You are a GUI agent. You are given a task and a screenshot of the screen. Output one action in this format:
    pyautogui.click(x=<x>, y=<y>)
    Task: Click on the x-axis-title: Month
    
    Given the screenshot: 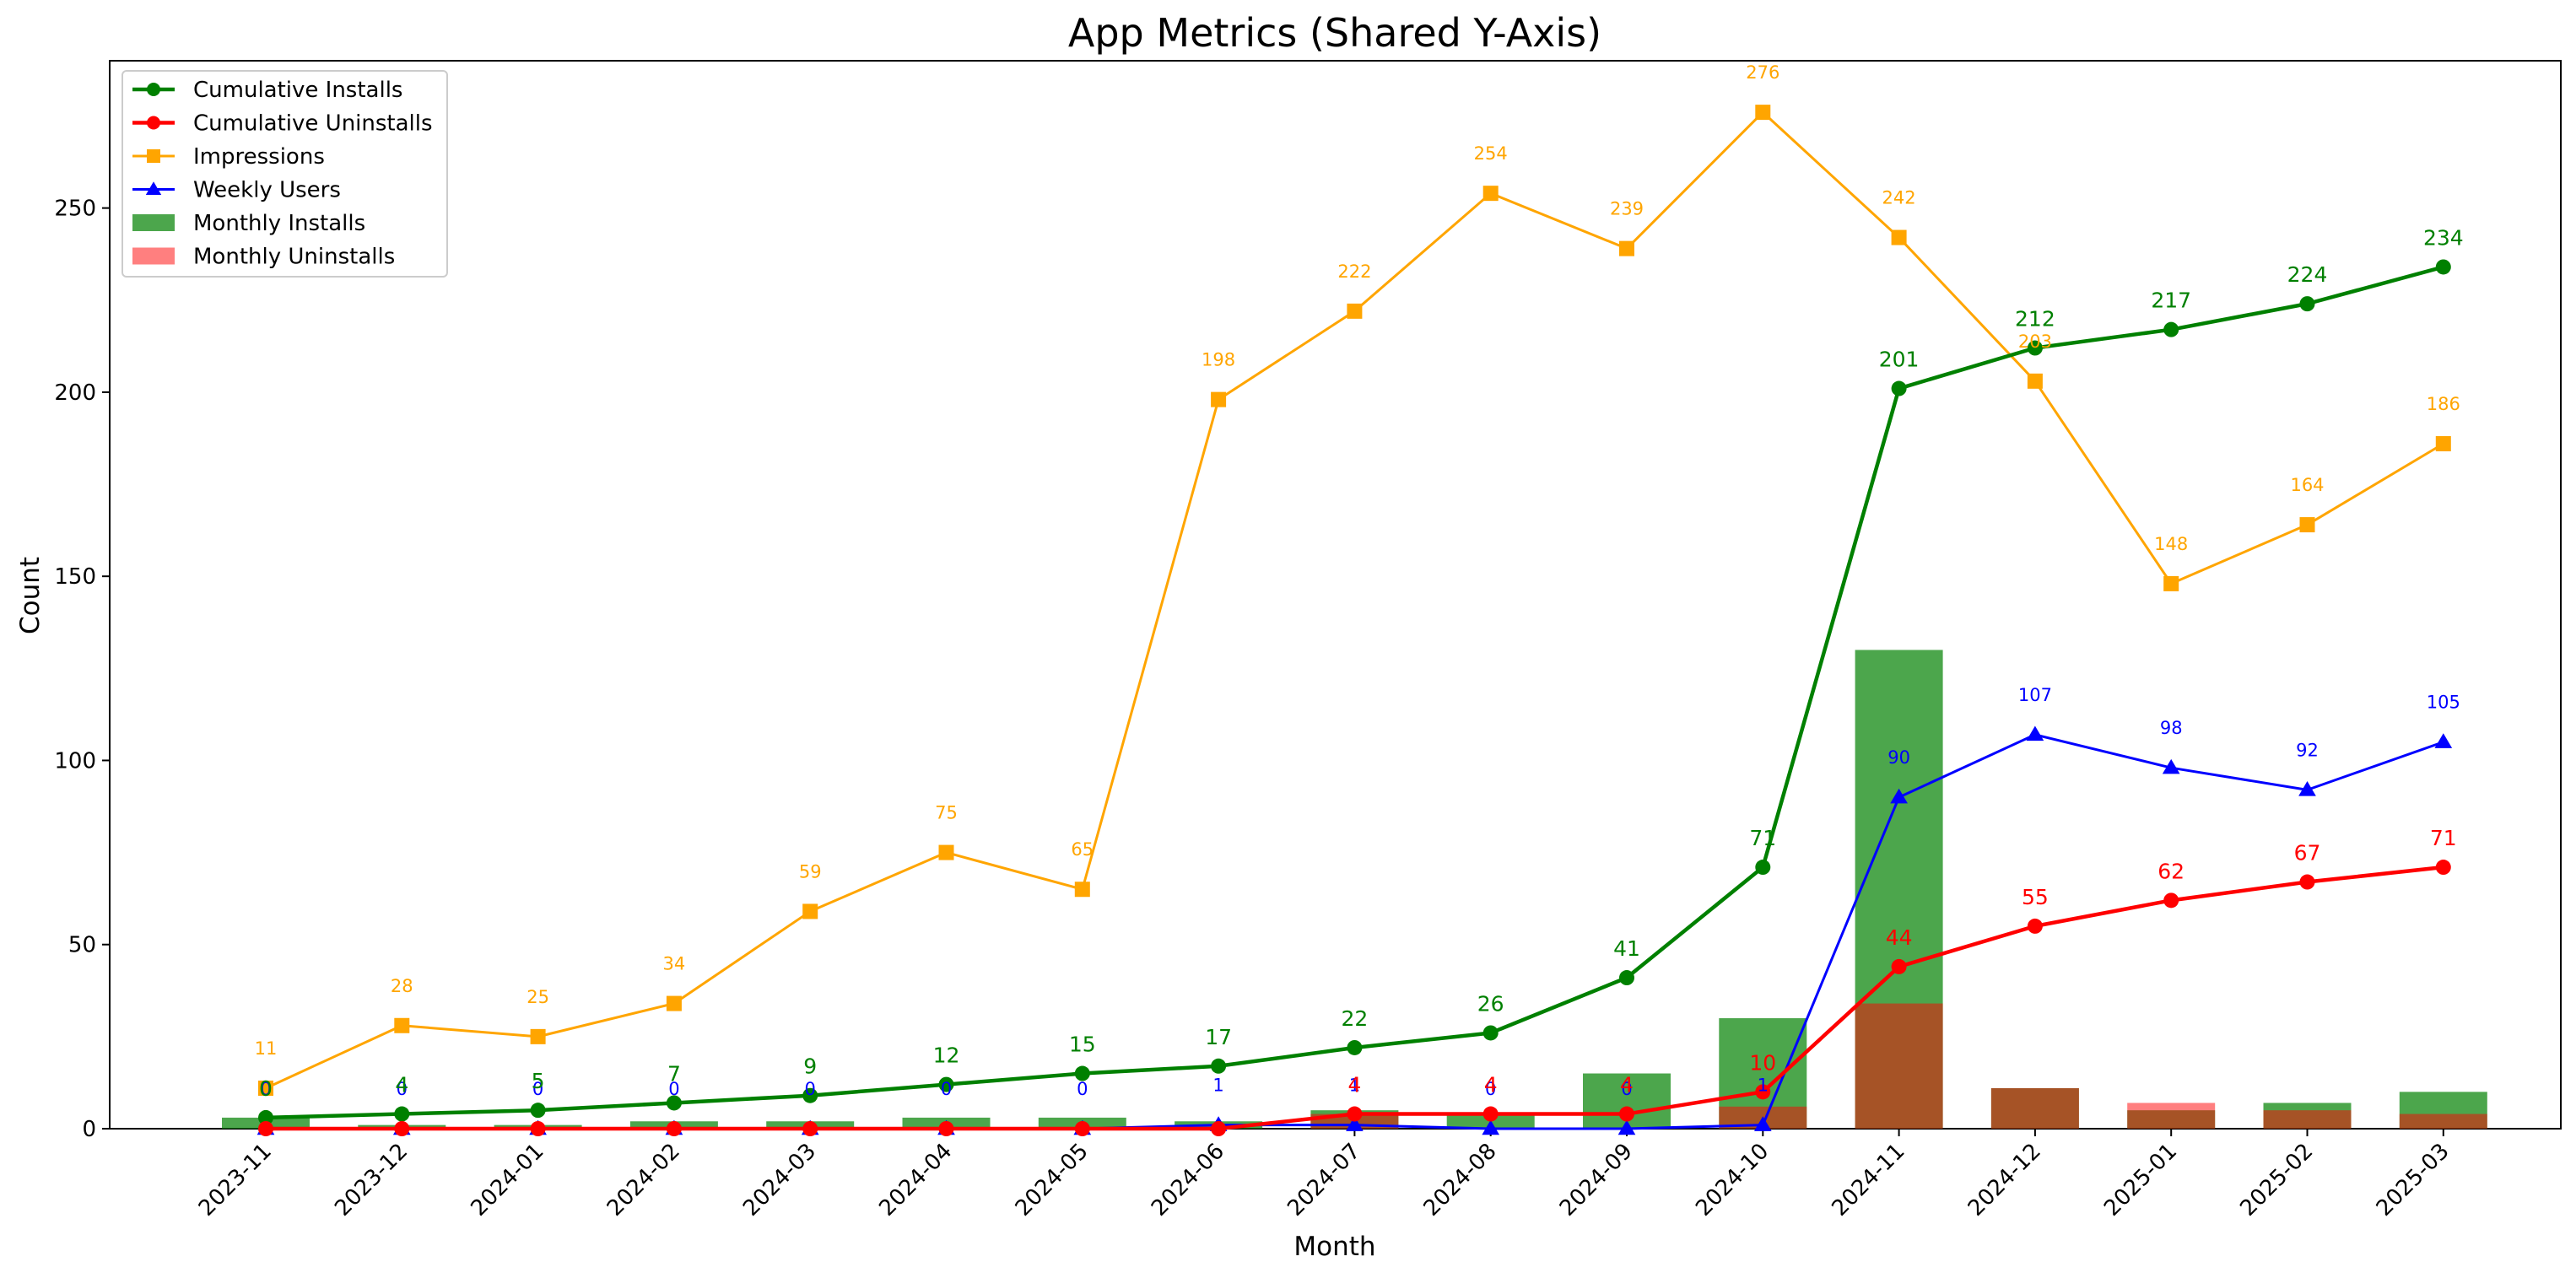 What is the action you would take?
    pyautogui.click(x=1334, y=1247)
    